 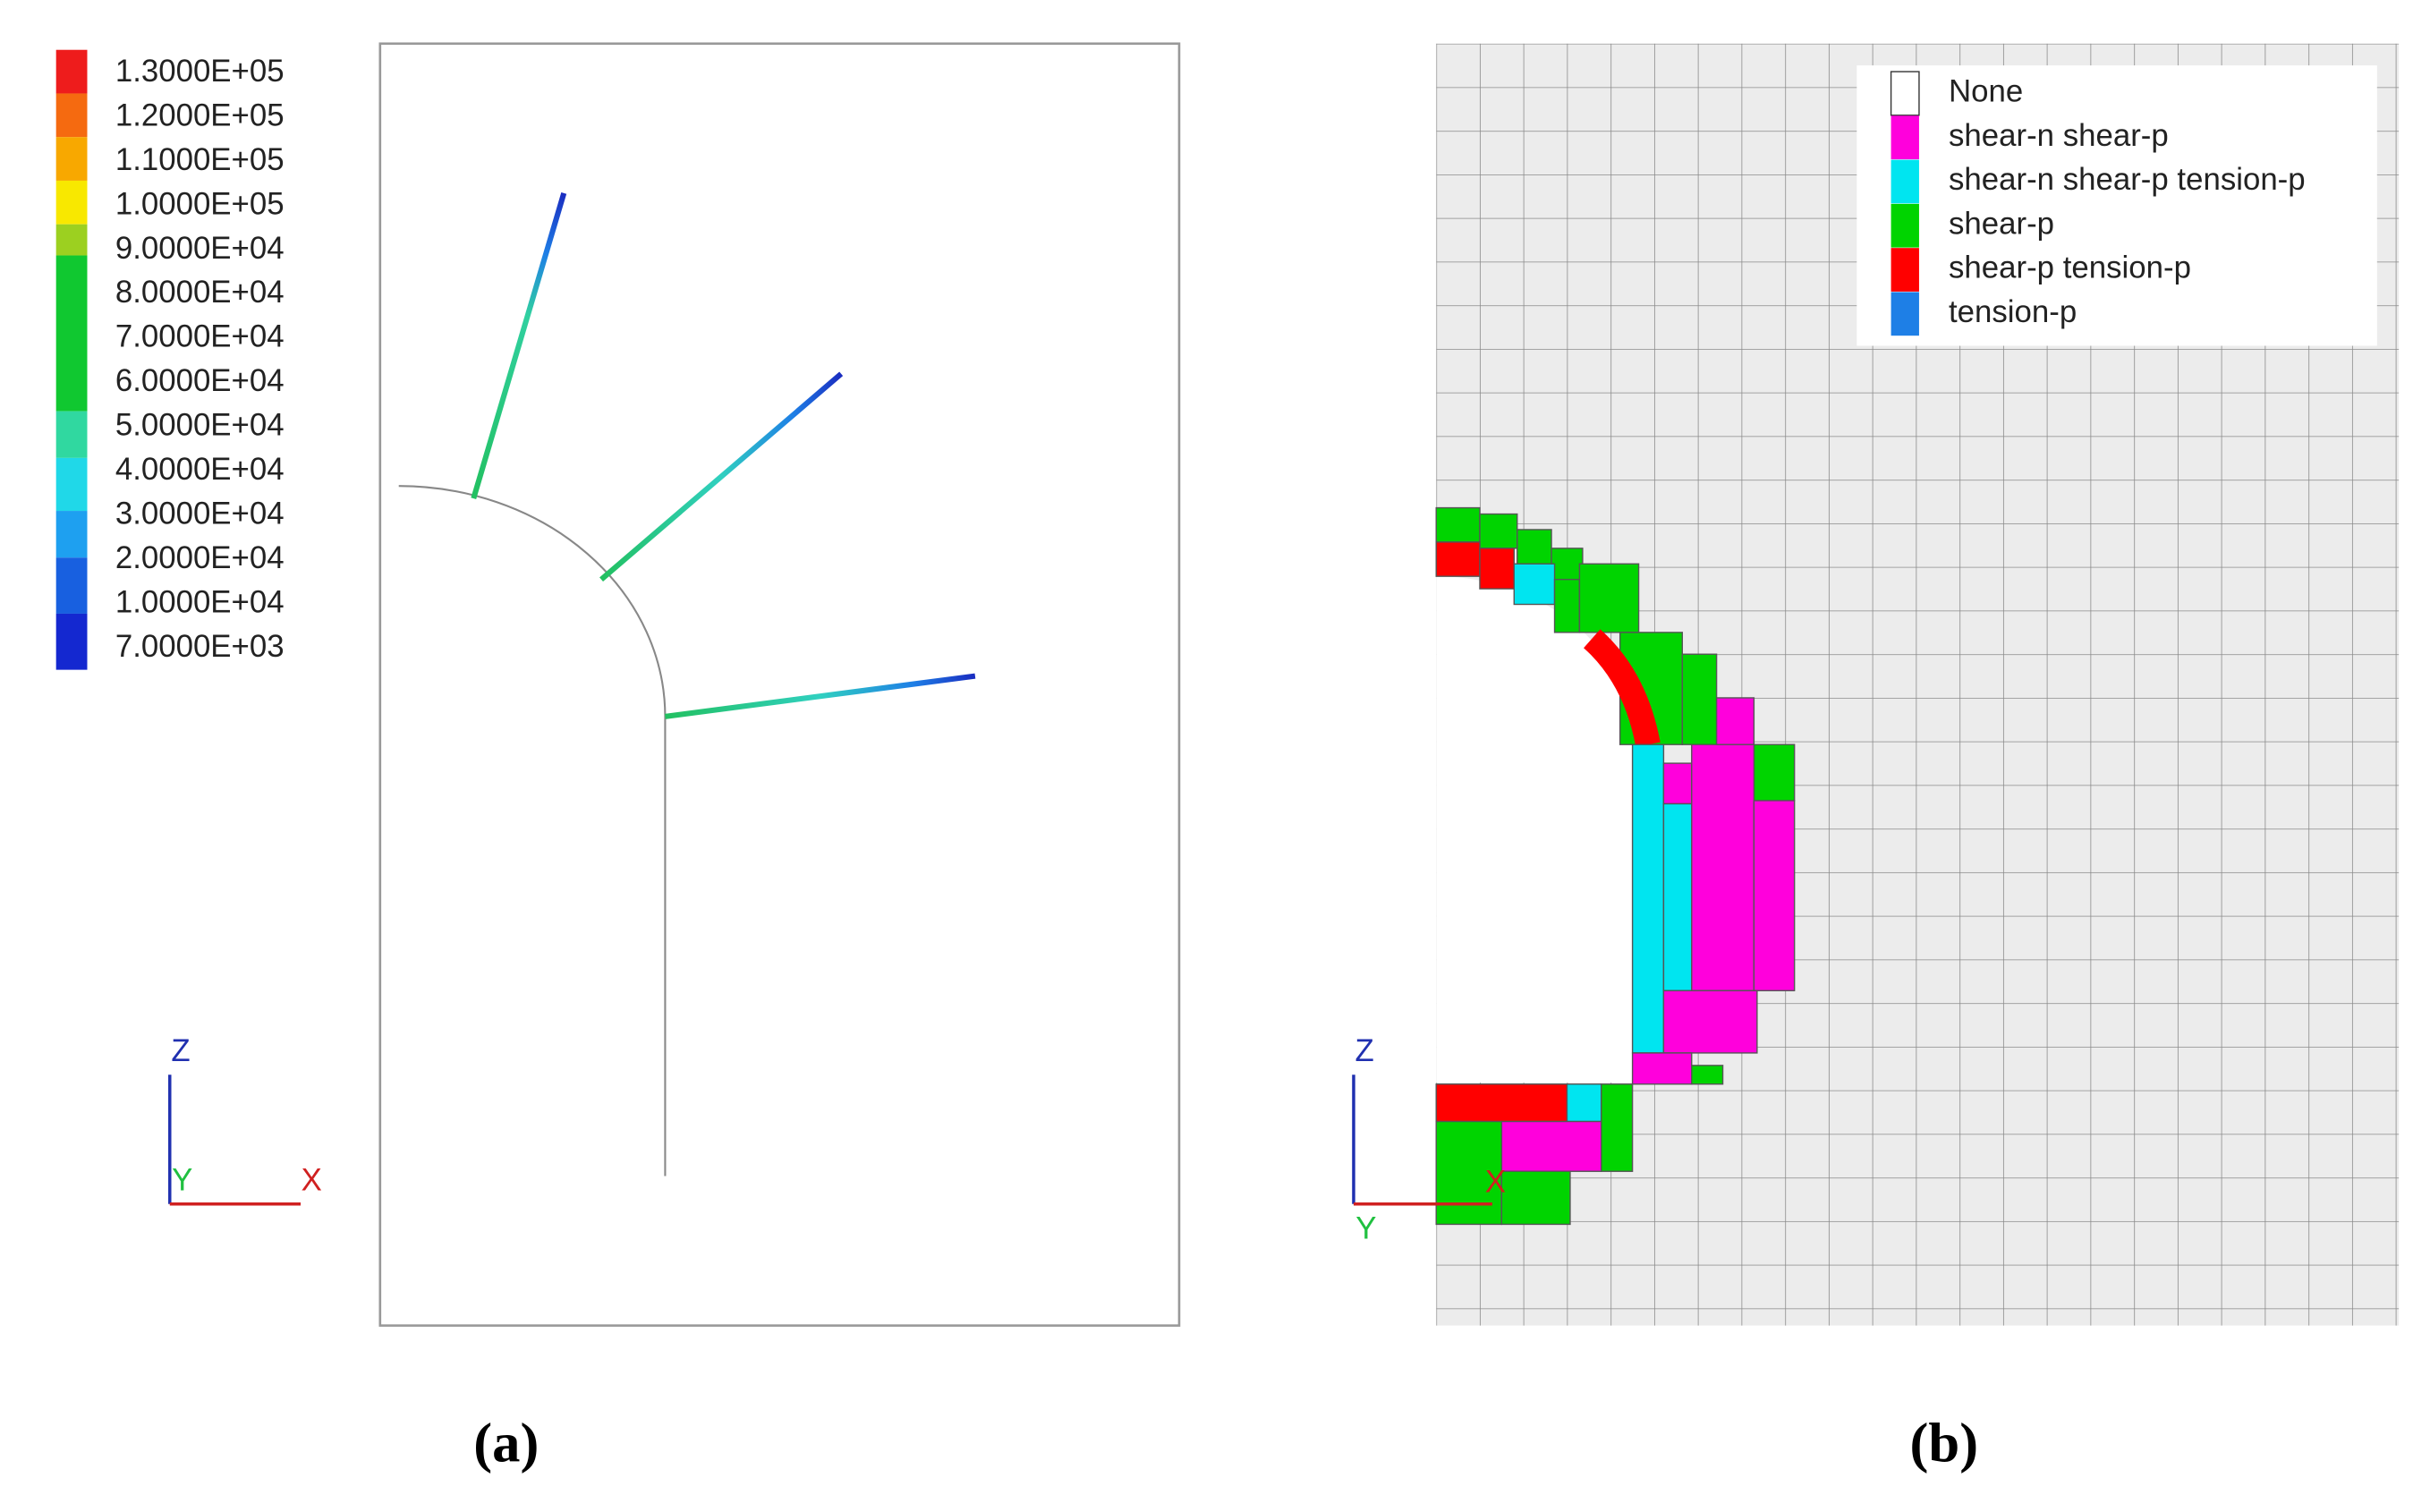 I want to click on colorbar-label: 3.0000E+04, so click(x=200, y=513).